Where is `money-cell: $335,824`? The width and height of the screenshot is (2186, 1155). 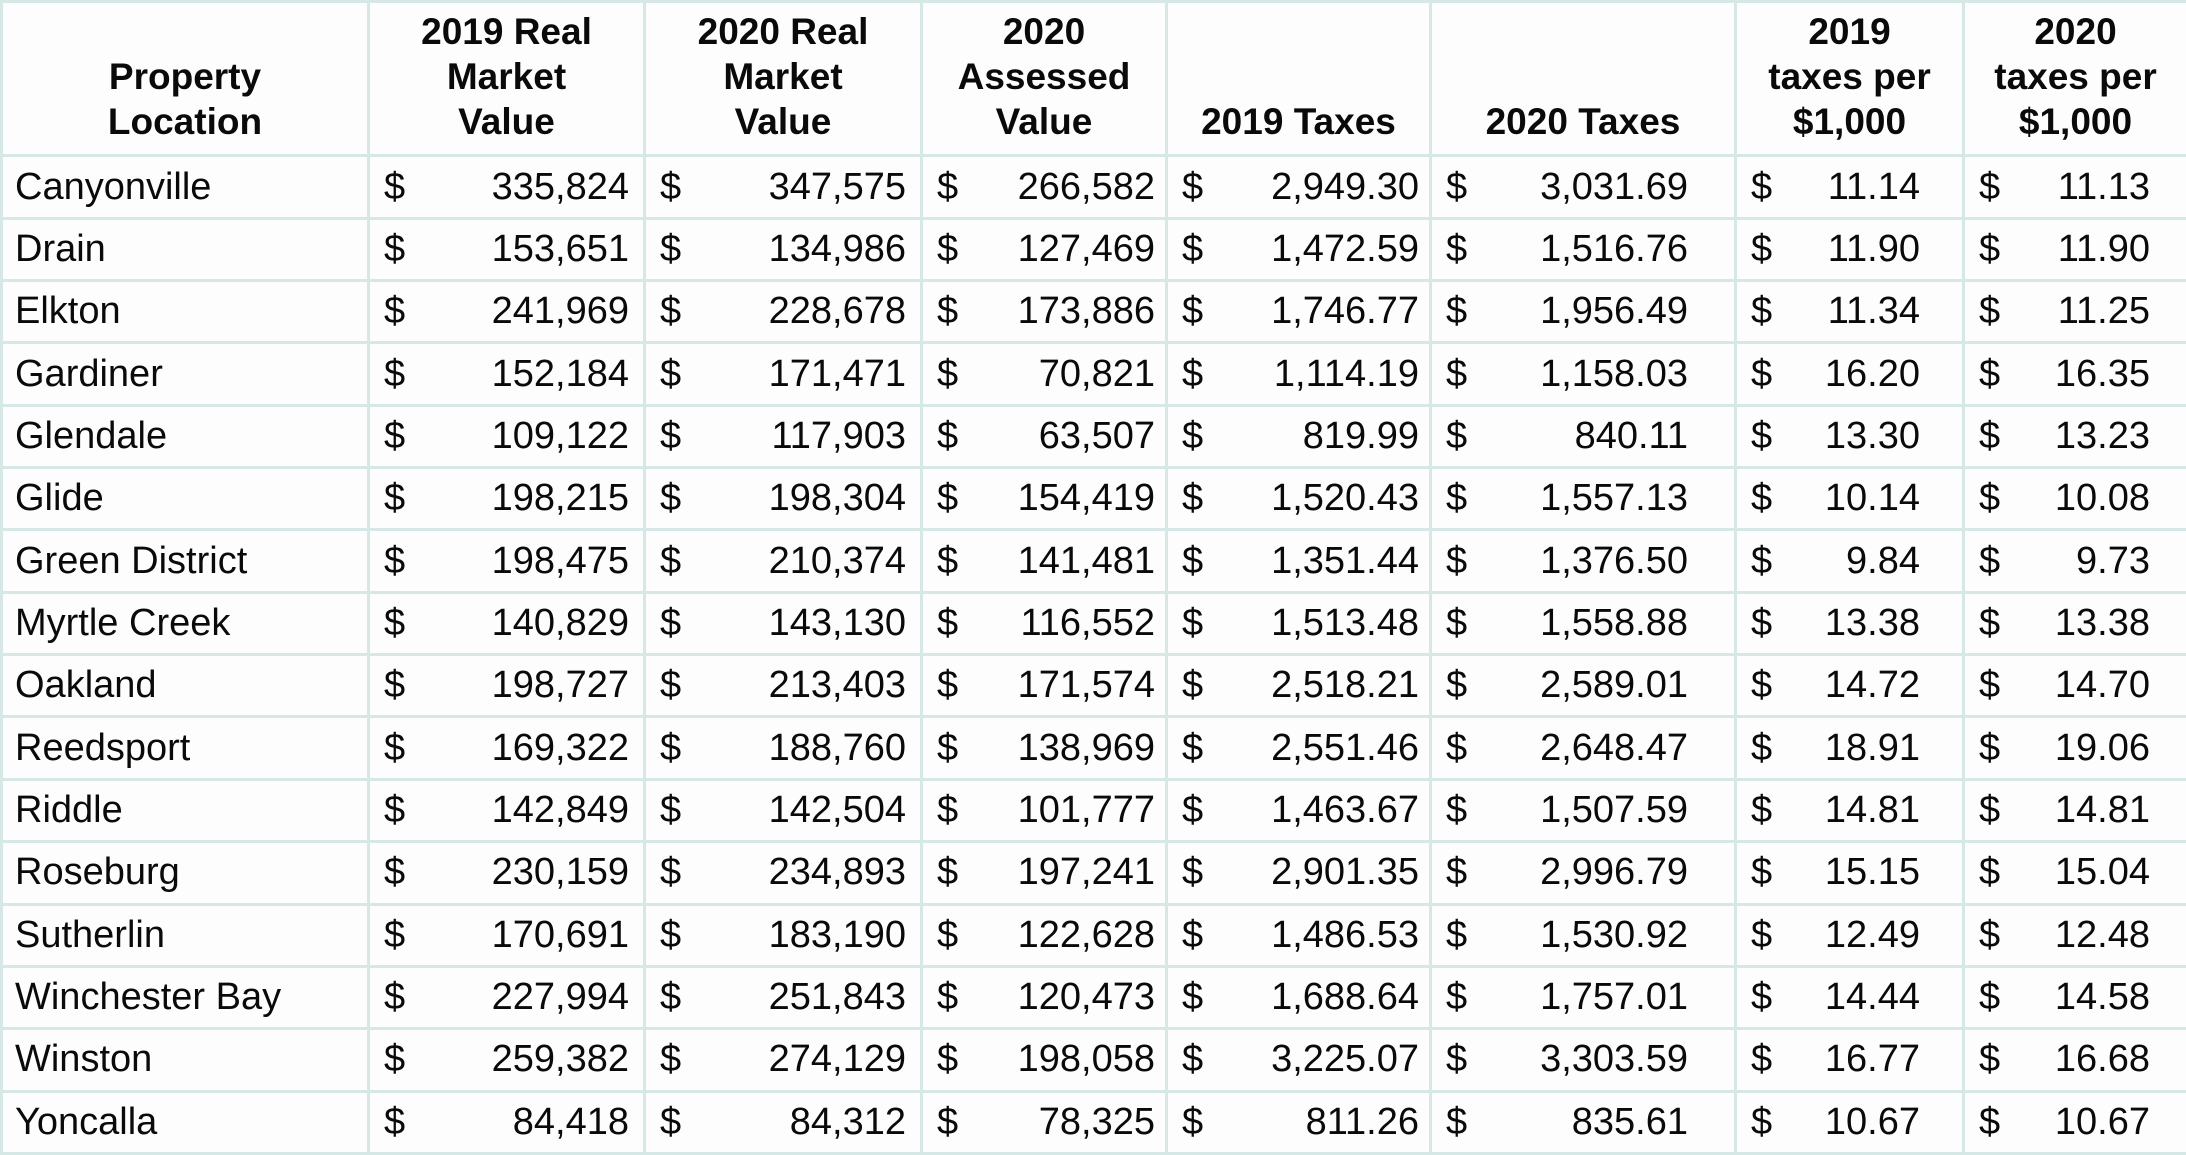 money-cell: $335,824 is located at coordinates (506, 187).